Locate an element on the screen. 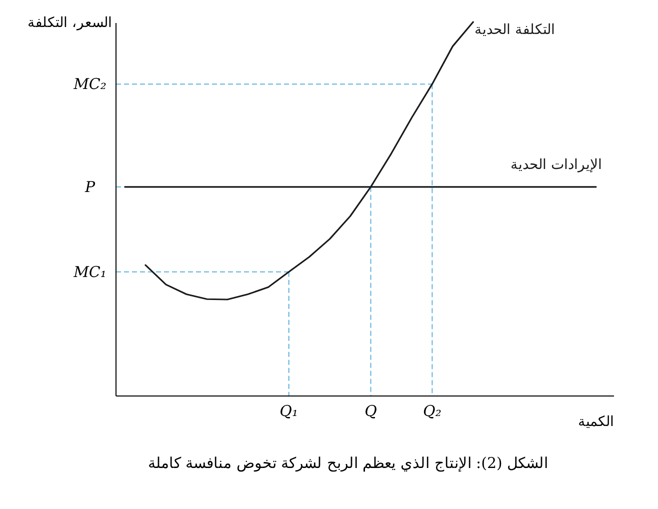 The image size is (658, 509). text: الشكل (2): الإنتاج الذي يعظم الربح لشركة تخوض منافسة كاملة is located at coordinates (348, 463).